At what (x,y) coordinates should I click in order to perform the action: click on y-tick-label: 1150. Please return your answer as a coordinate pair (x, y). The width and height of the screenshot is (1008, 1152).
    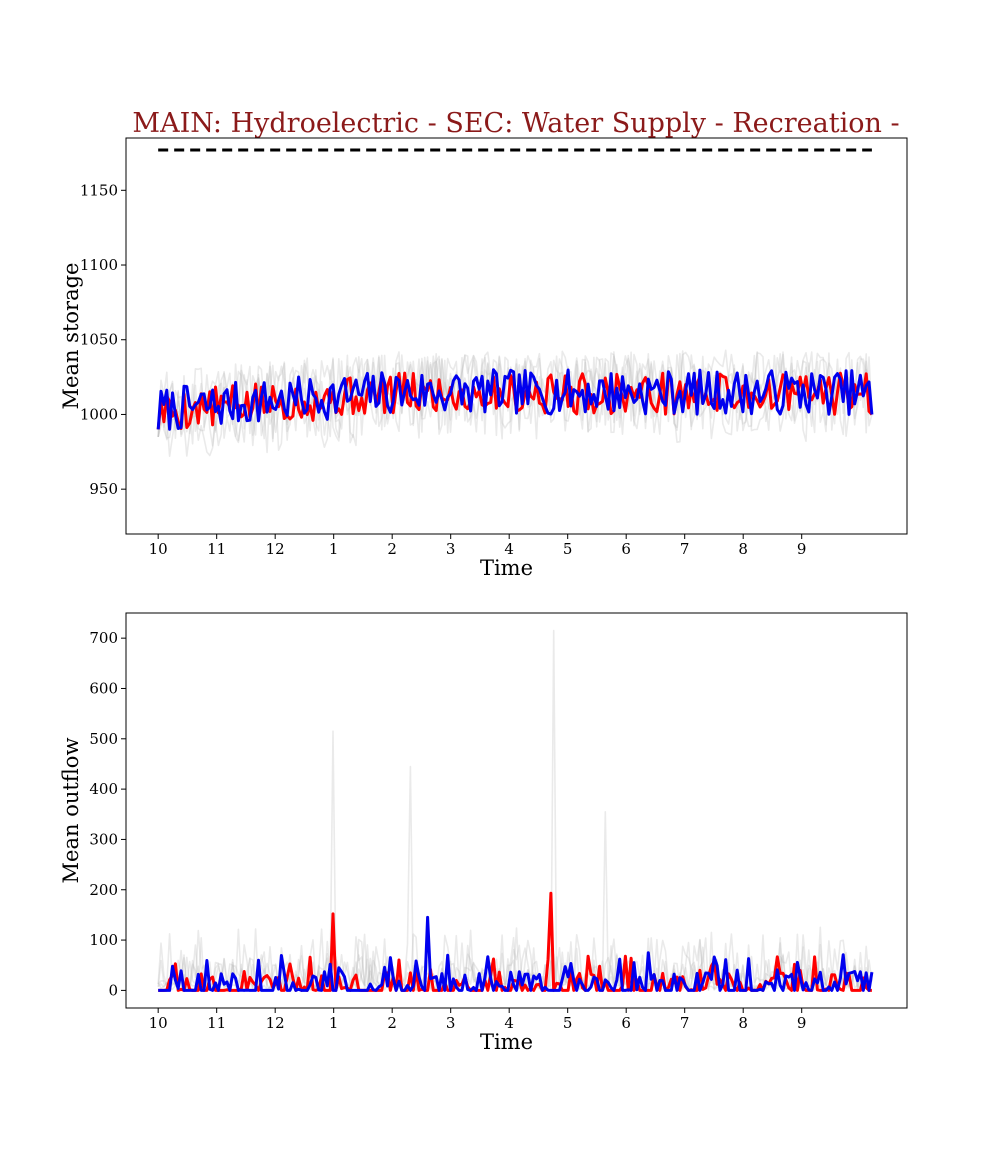
    Looking at the image, I should click on (99, 190).